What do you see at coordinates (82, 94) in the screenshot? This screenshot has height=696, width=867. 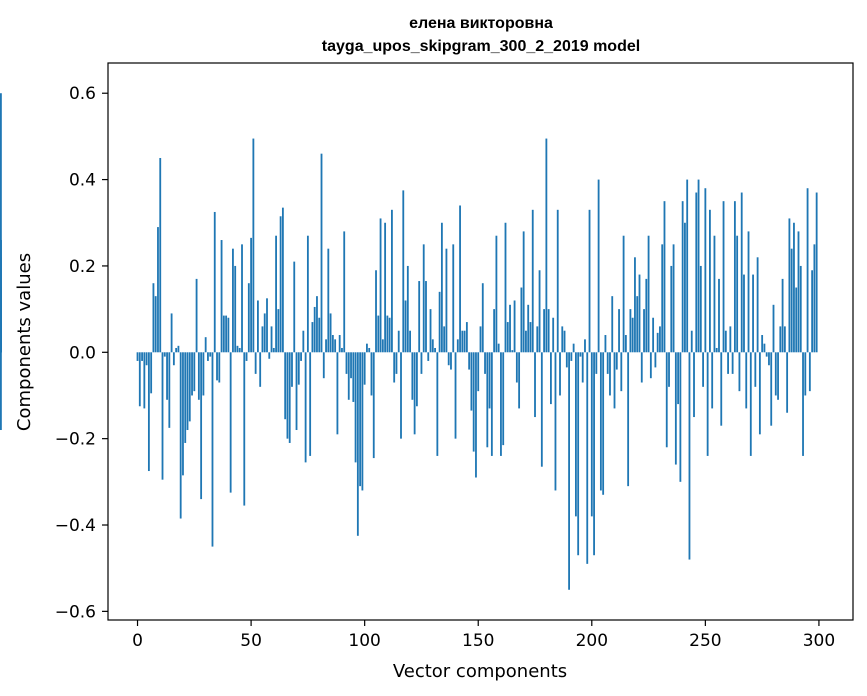 I see `y-tick-label: 0.6` at bounding box center [82, 94].